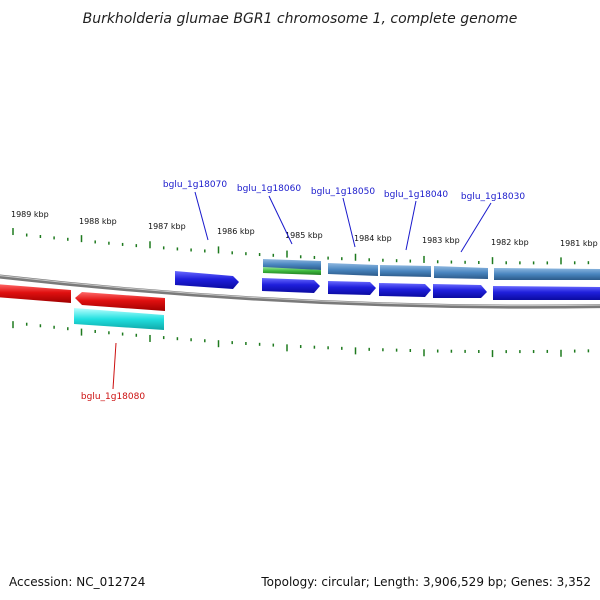 This screenshot has height=600, width=600. I want to click on gene-arrow-bglu-1g18070, so click(207, 280).